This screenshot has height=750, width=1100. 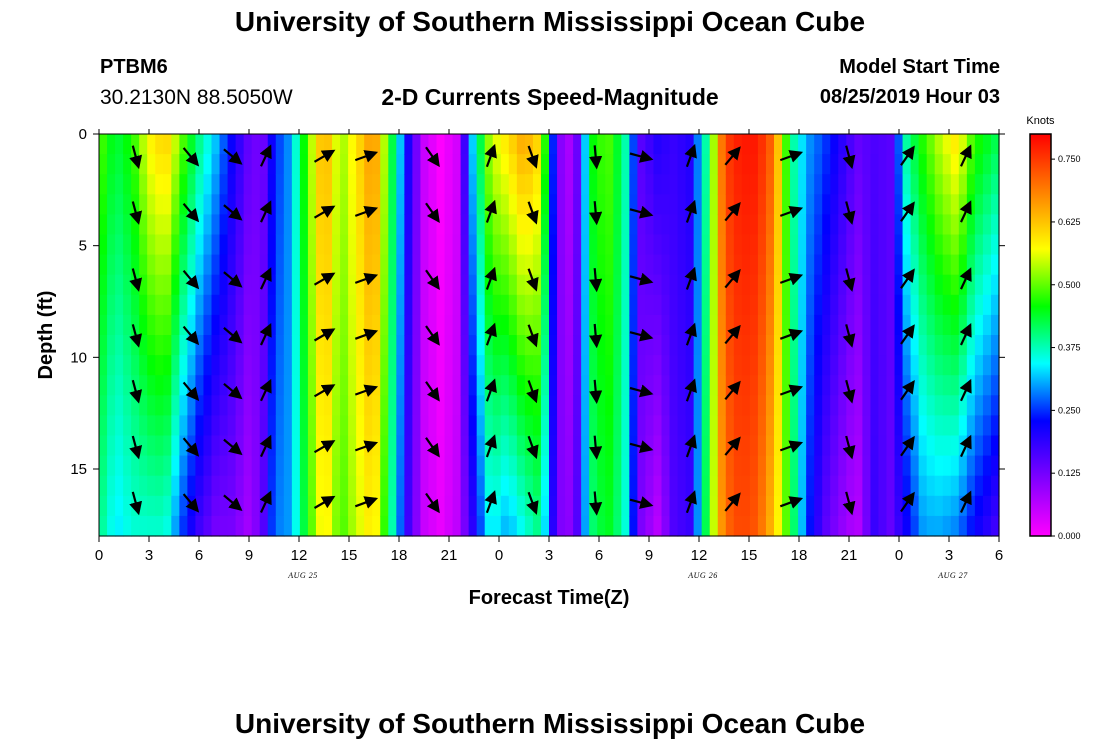 I want to click on model-start-label: Model Start Time, so click(x=919, y=67).